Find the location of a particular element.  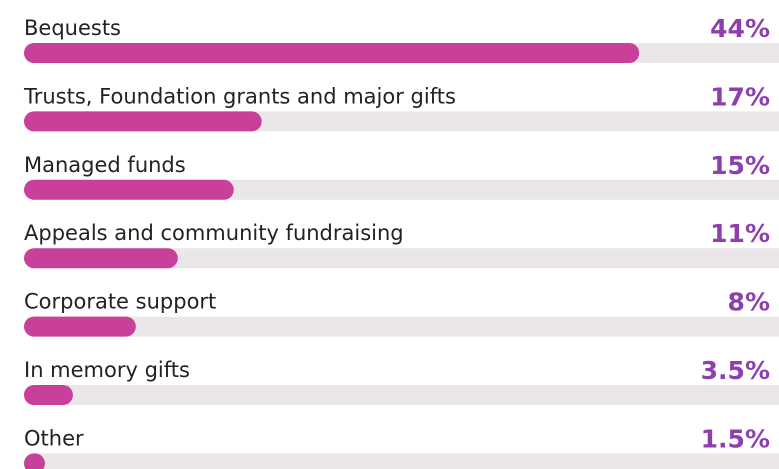

value-label: 17% is located at coordinates (740, 96).